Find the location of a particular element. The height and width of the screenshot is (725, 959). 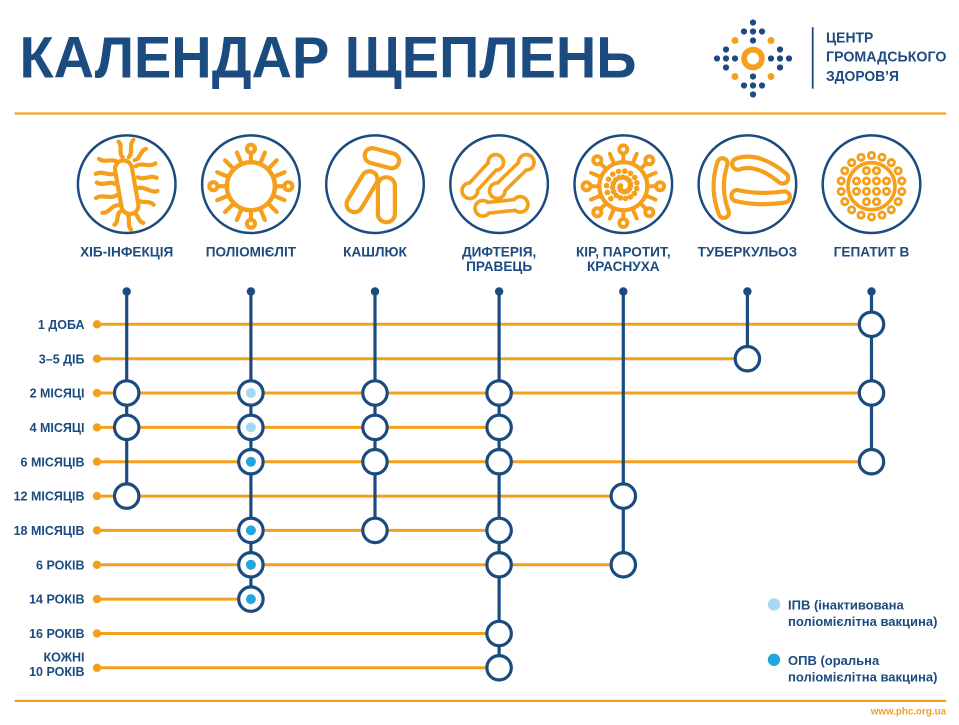

svg-text: www.phc.org.ua is located at coordinates (908, 711).